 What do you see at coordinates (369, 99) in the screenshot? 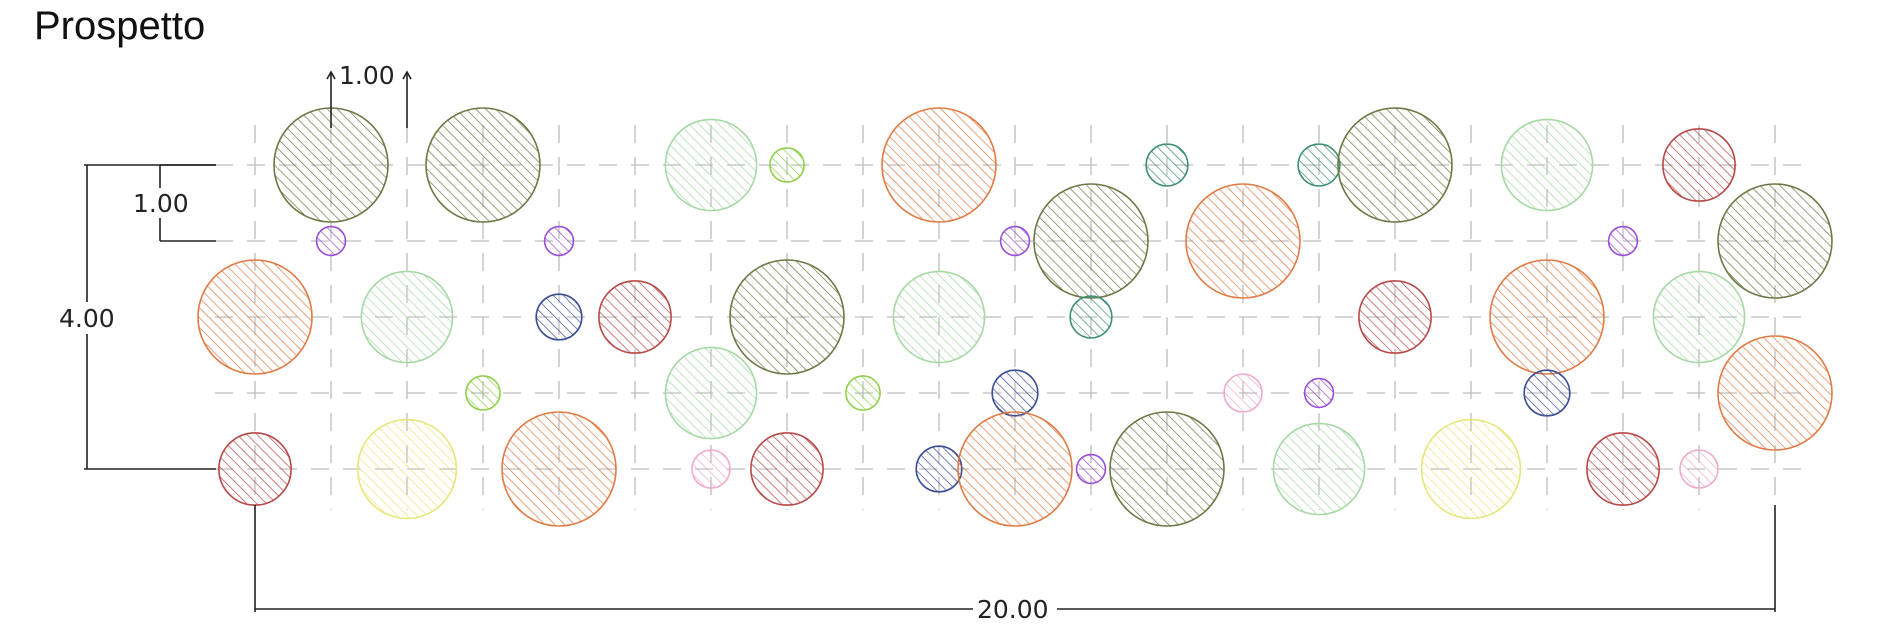
I see `dimension-top-spacing` at bounding box center [369, 99].